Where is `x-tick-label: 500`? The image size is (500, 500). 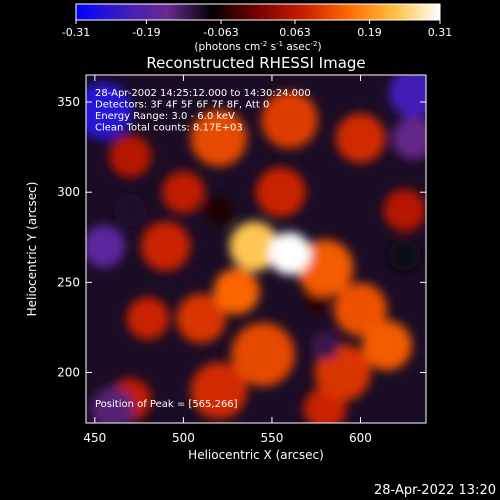 x-tick-label: 500 is located at coordinates (183, 438).